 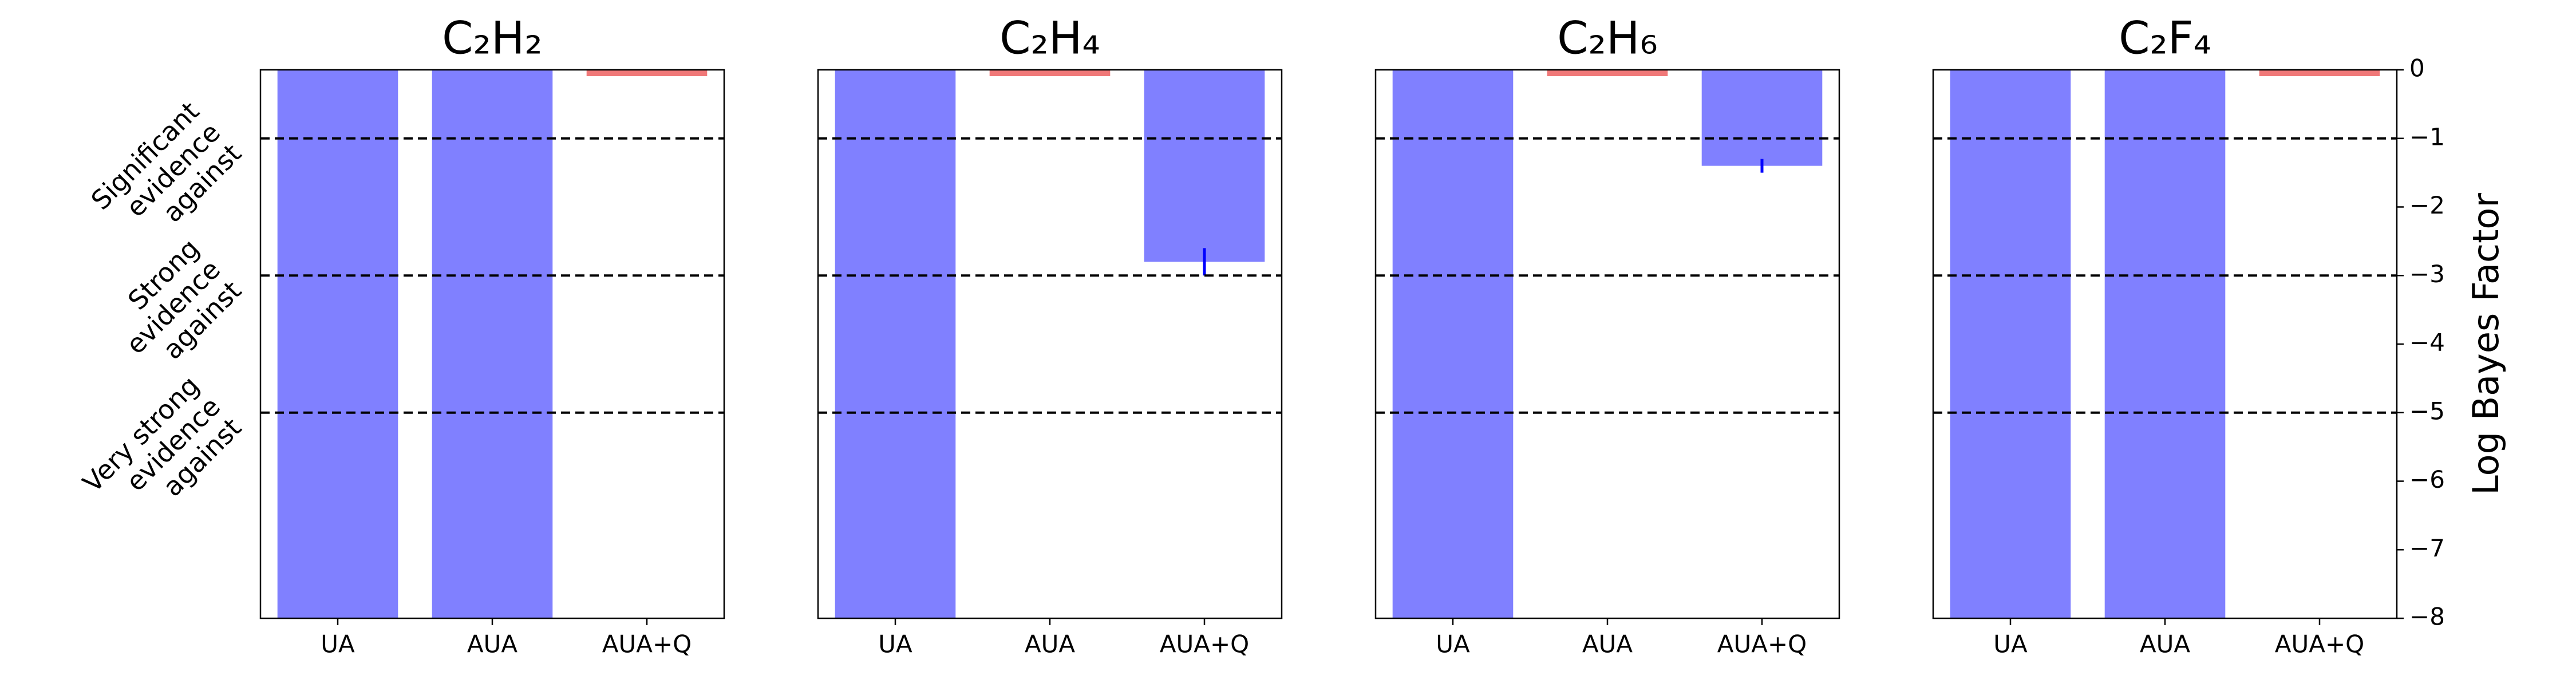 What do you see at coordinates (2427, 274) in the screenshot?
I see `y-tick-label: −3` at bounding box center [2427, 274].